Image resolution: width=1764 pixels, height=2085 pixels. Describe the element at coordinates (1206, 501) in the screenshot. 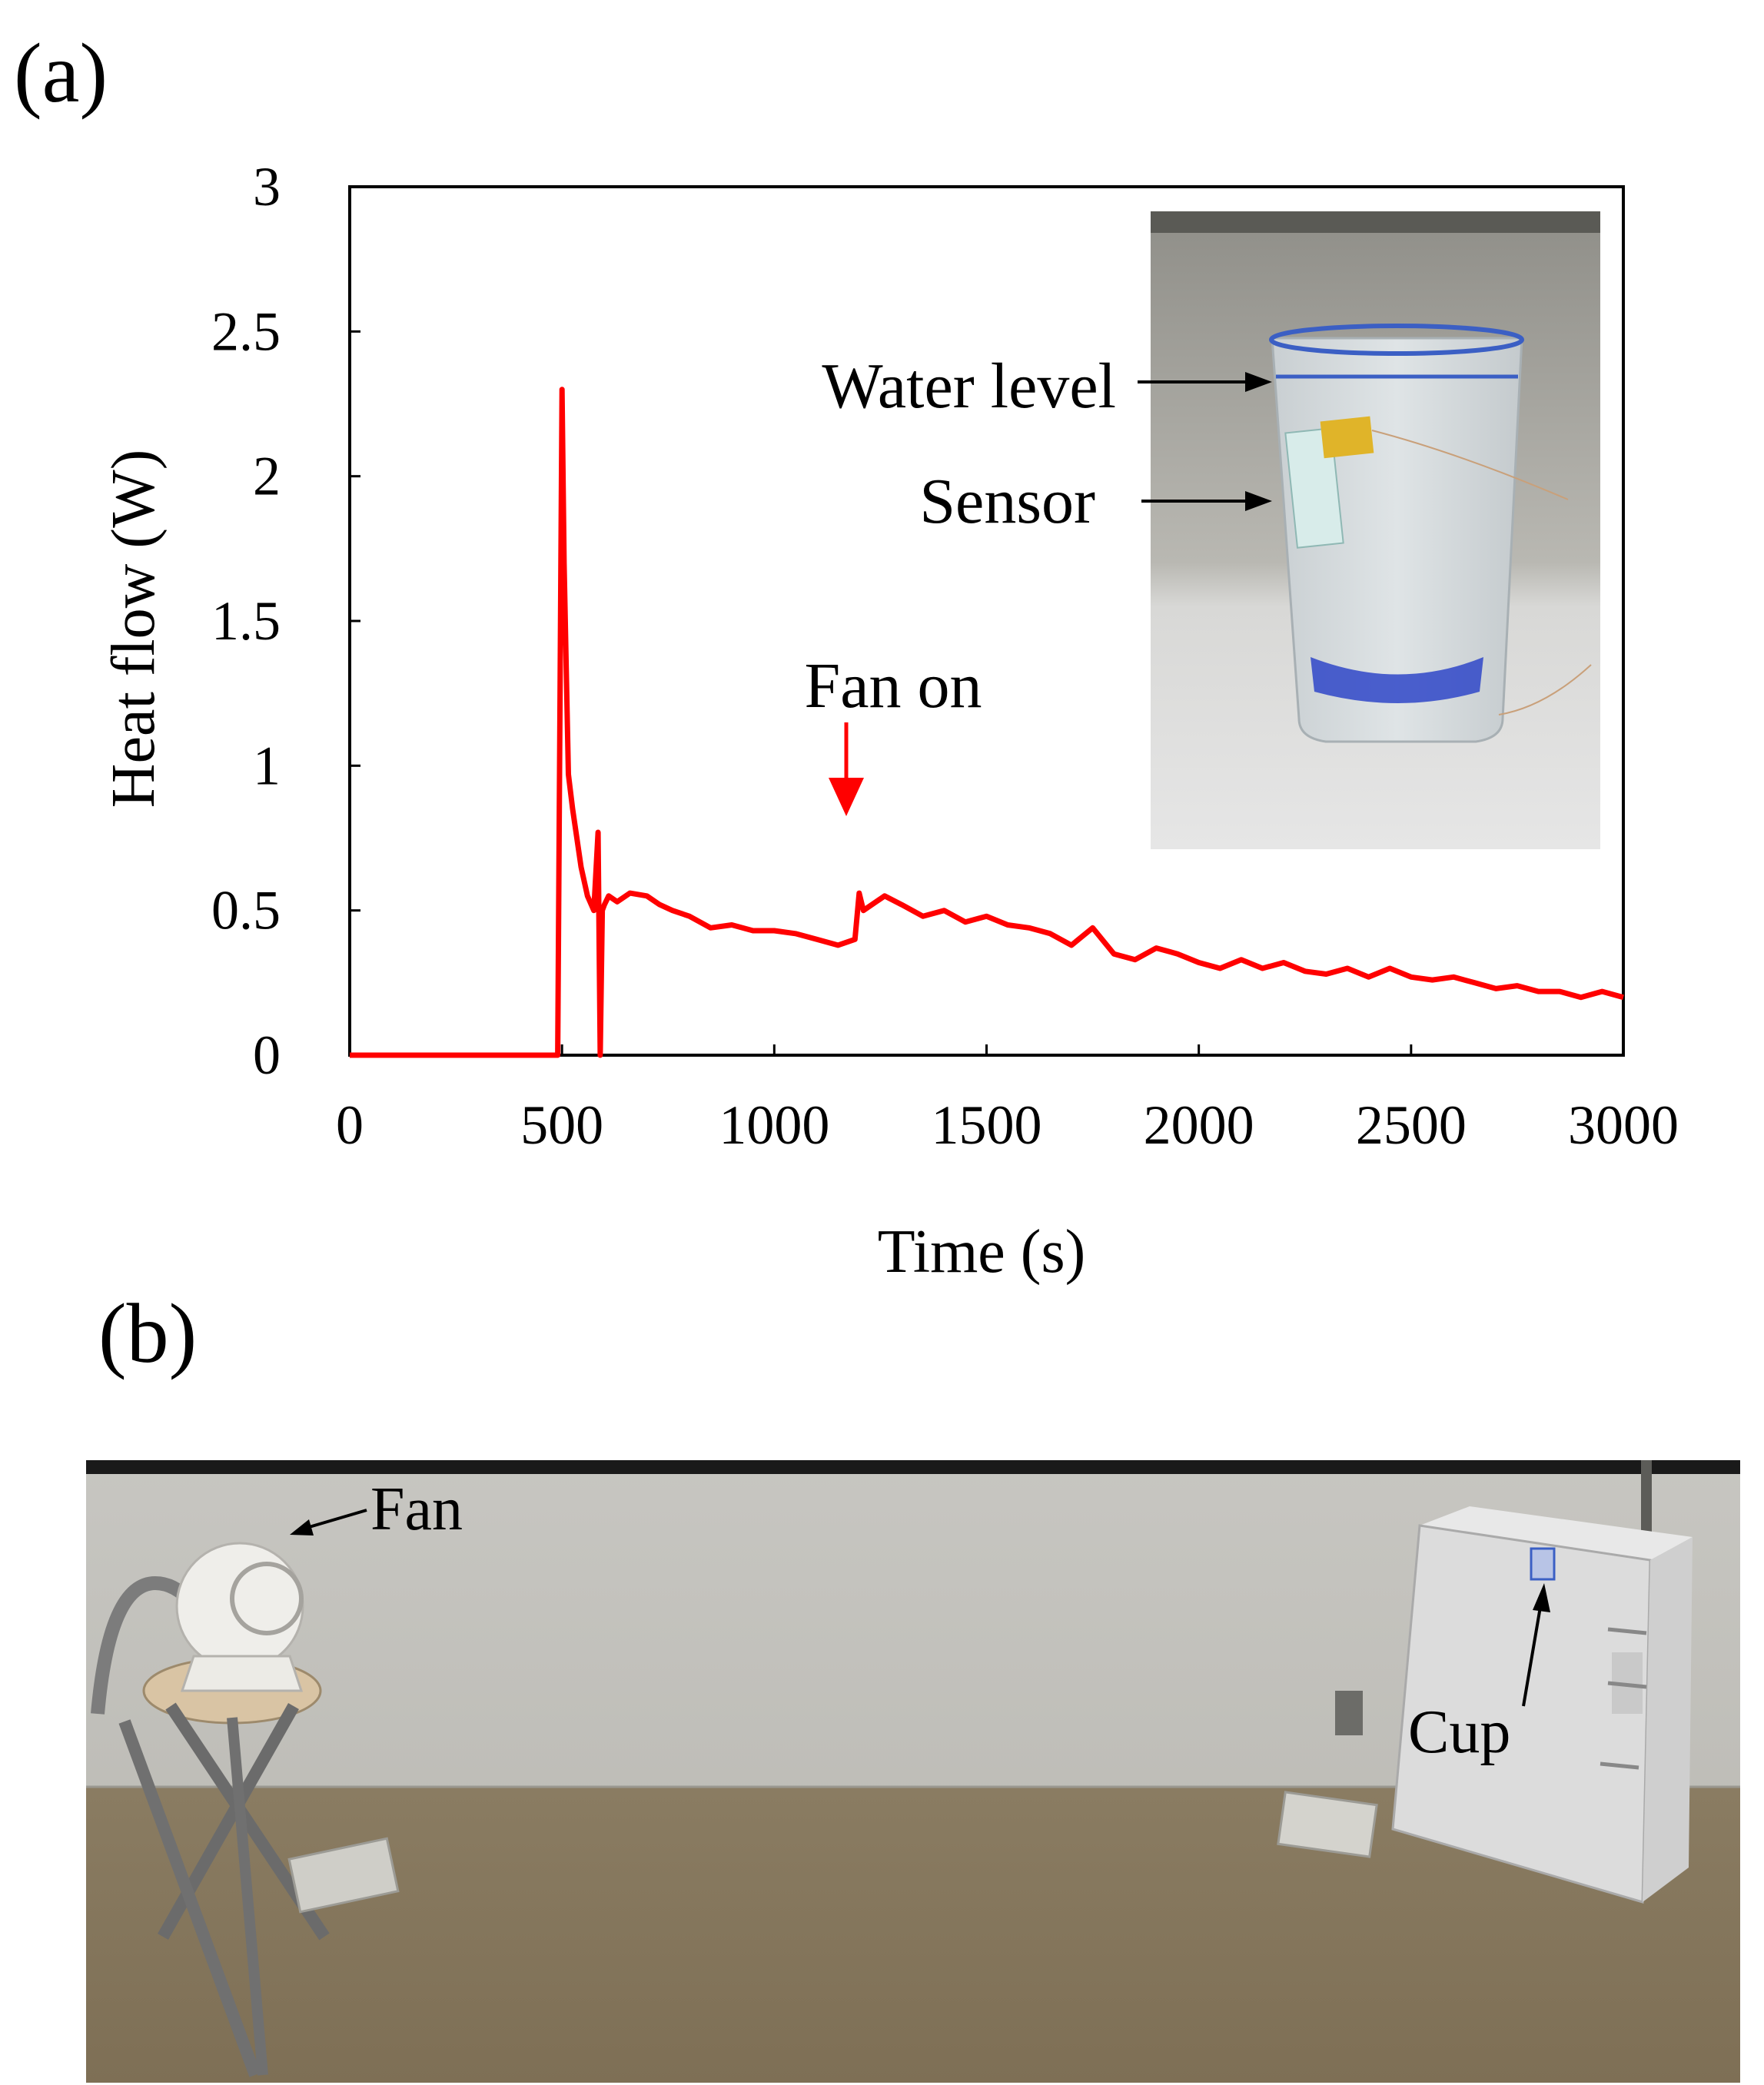

I see `sensor-arrow` at that location.